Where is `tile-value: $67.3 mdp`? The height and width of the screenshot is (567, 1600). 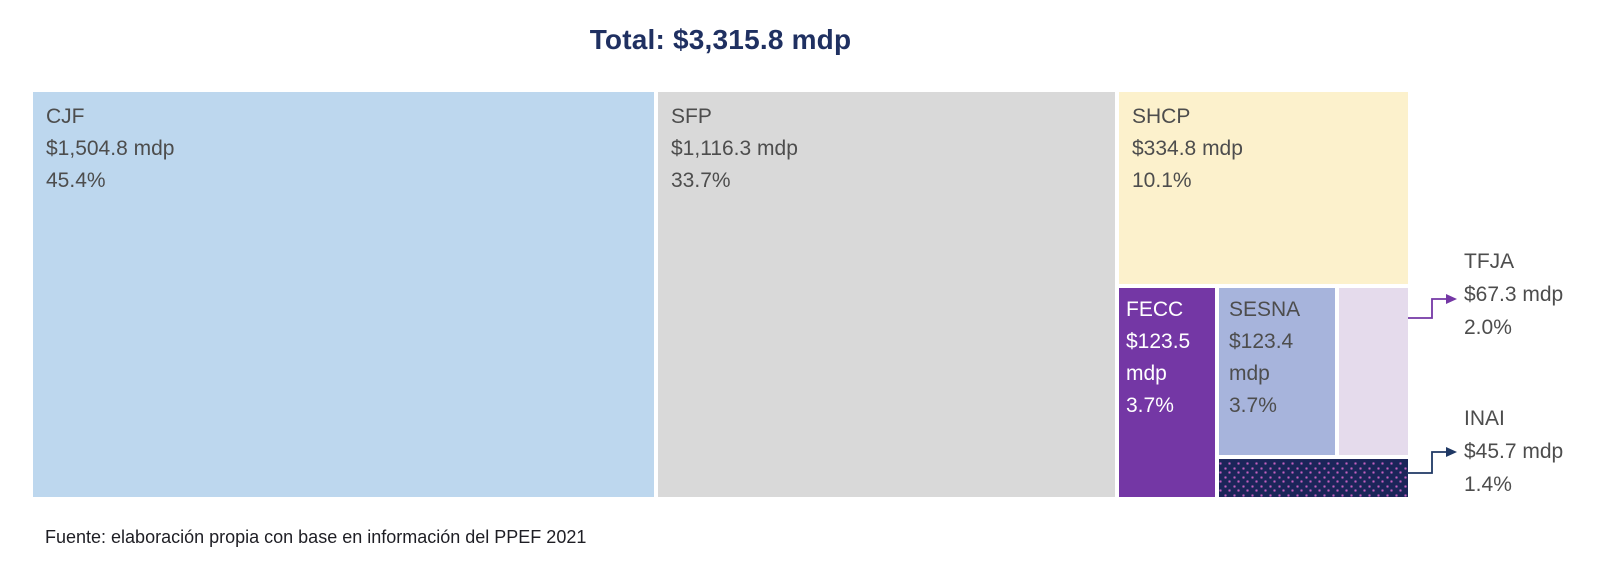 tile-value: $67.3 mdp is located at coordinates (1514, 294).